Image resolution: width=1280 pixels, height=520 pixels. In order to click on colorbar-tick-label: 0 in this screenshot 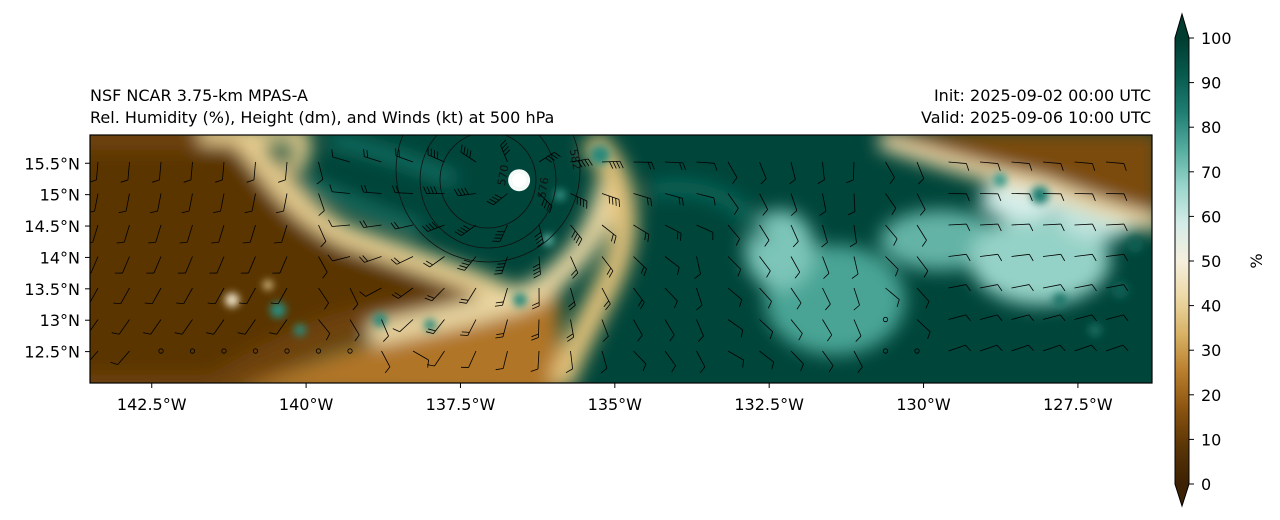, I will do `click(1206, 484)`.